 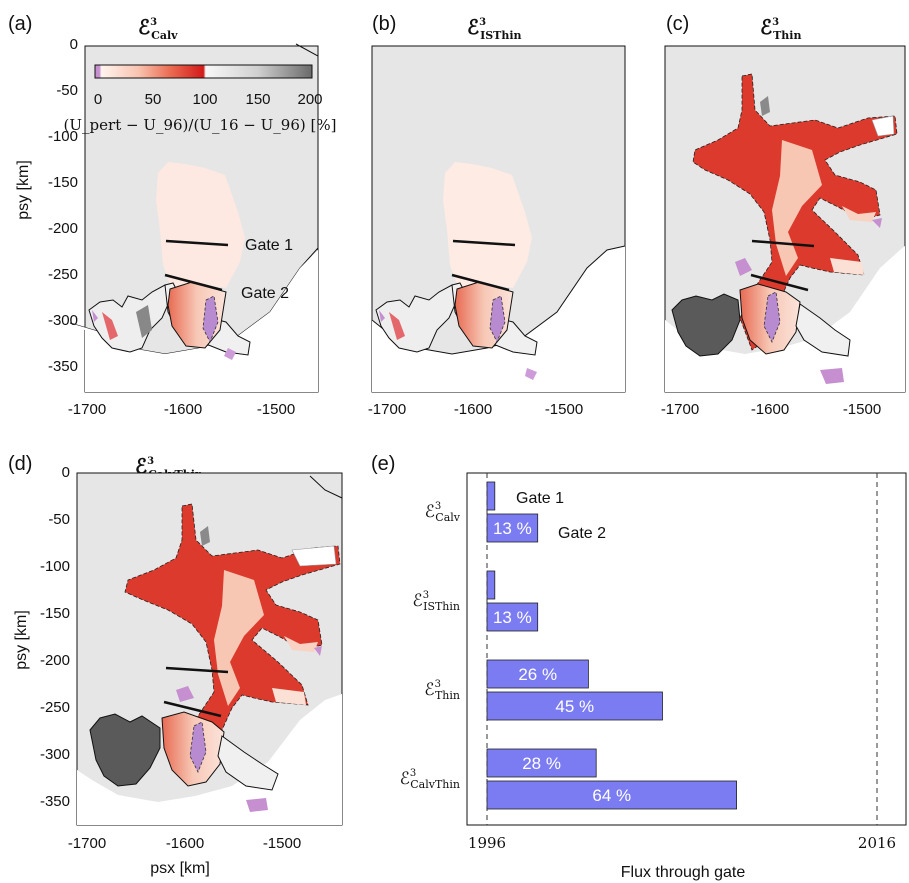 What do you see at coordinates (200, 125) in the screenshot?
I see `colorbar-label: (U_pert − U_96)/(U_16 − U_96) [%]` at bounding box center [200, 125].